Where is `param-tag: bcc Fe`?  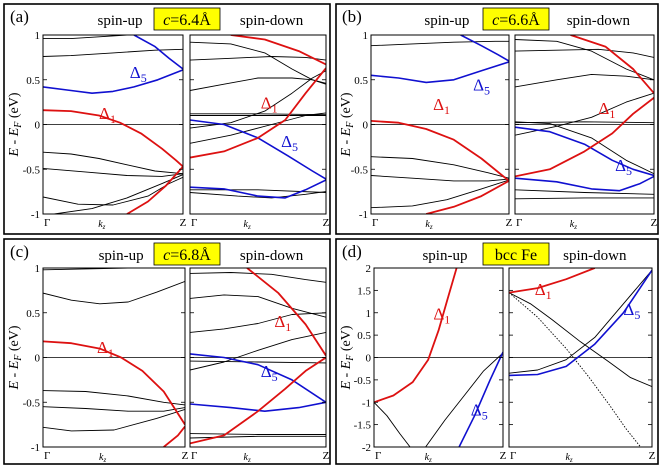 param-tag: bcc Fe is located at coordinates (516, 255).